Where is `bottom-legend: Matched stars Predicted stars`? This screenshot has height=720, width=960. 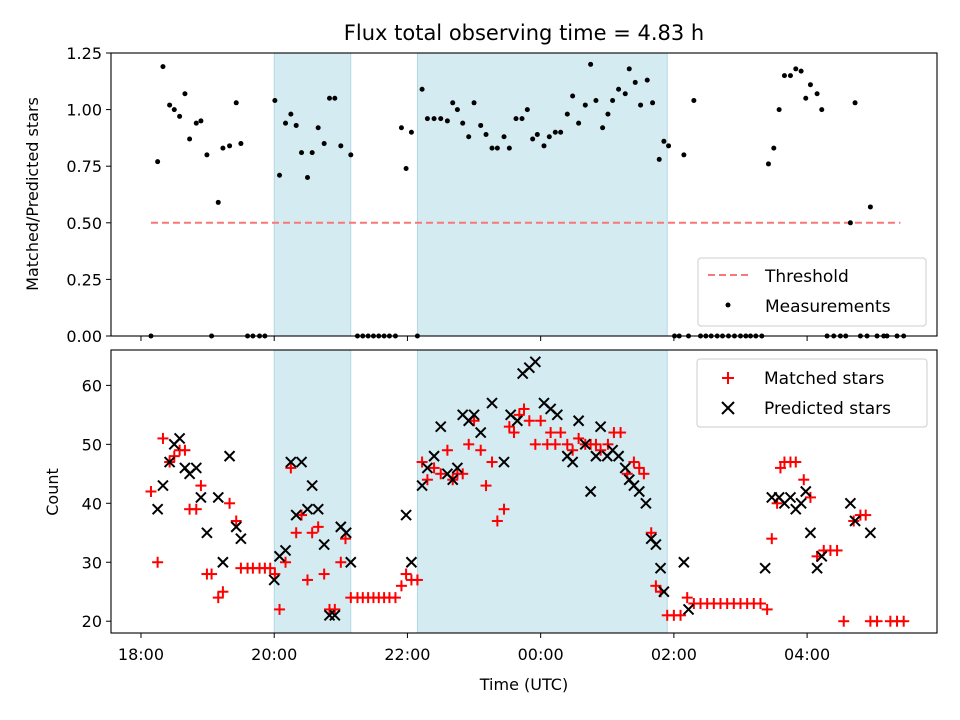
bottom-legend: Matched stars Predicted stars is located at coordinates (812, 393).